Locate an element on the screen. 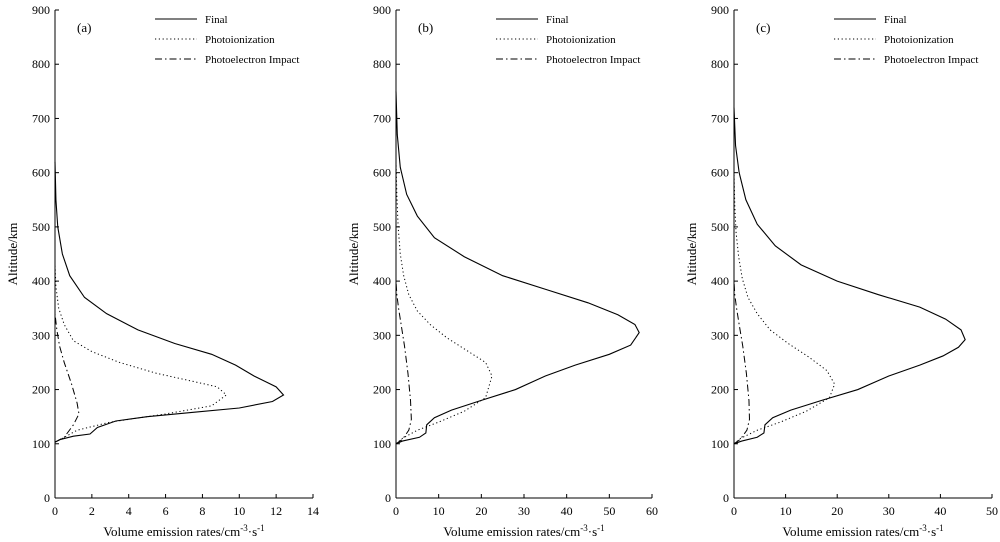  x-tick-label: 14 is located at coordinates (313, 511).